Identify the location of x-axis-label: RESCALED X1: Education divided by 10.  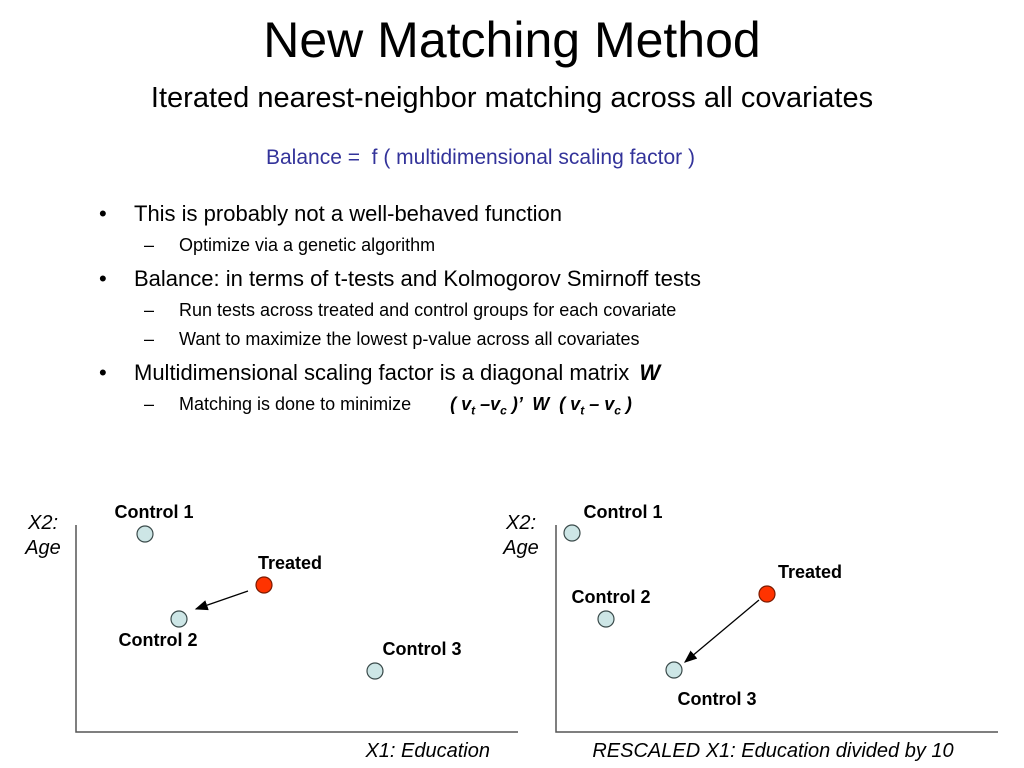
(772, 751).